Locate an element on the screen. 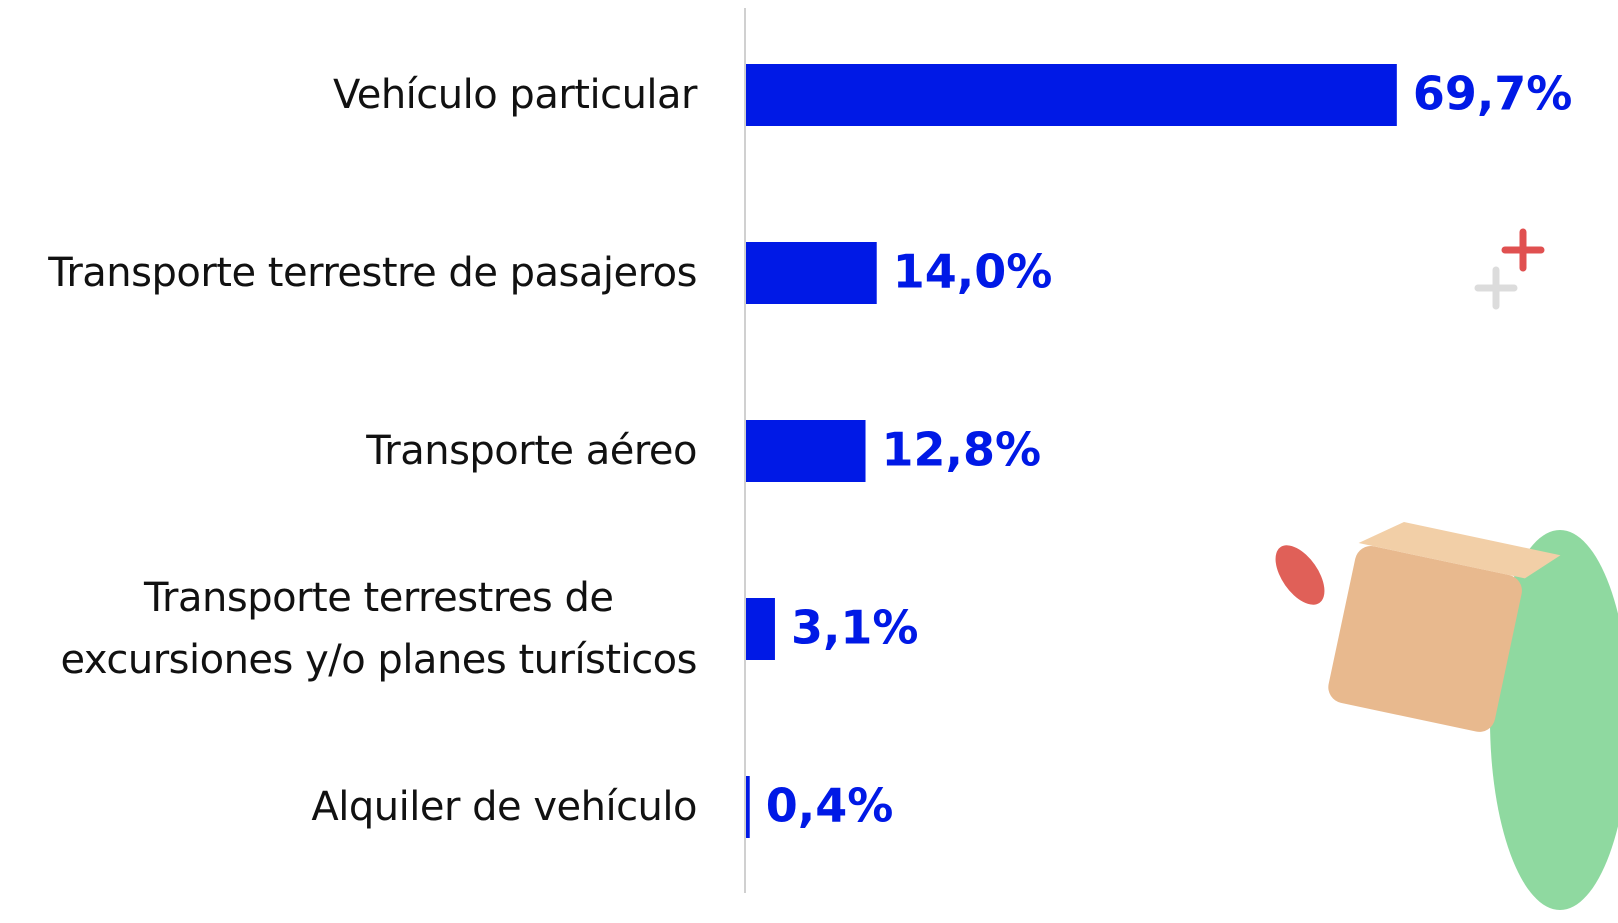 This screenshot has height=923, width=1618. value-label: 69,7% is located at coordinates (1493, 94).